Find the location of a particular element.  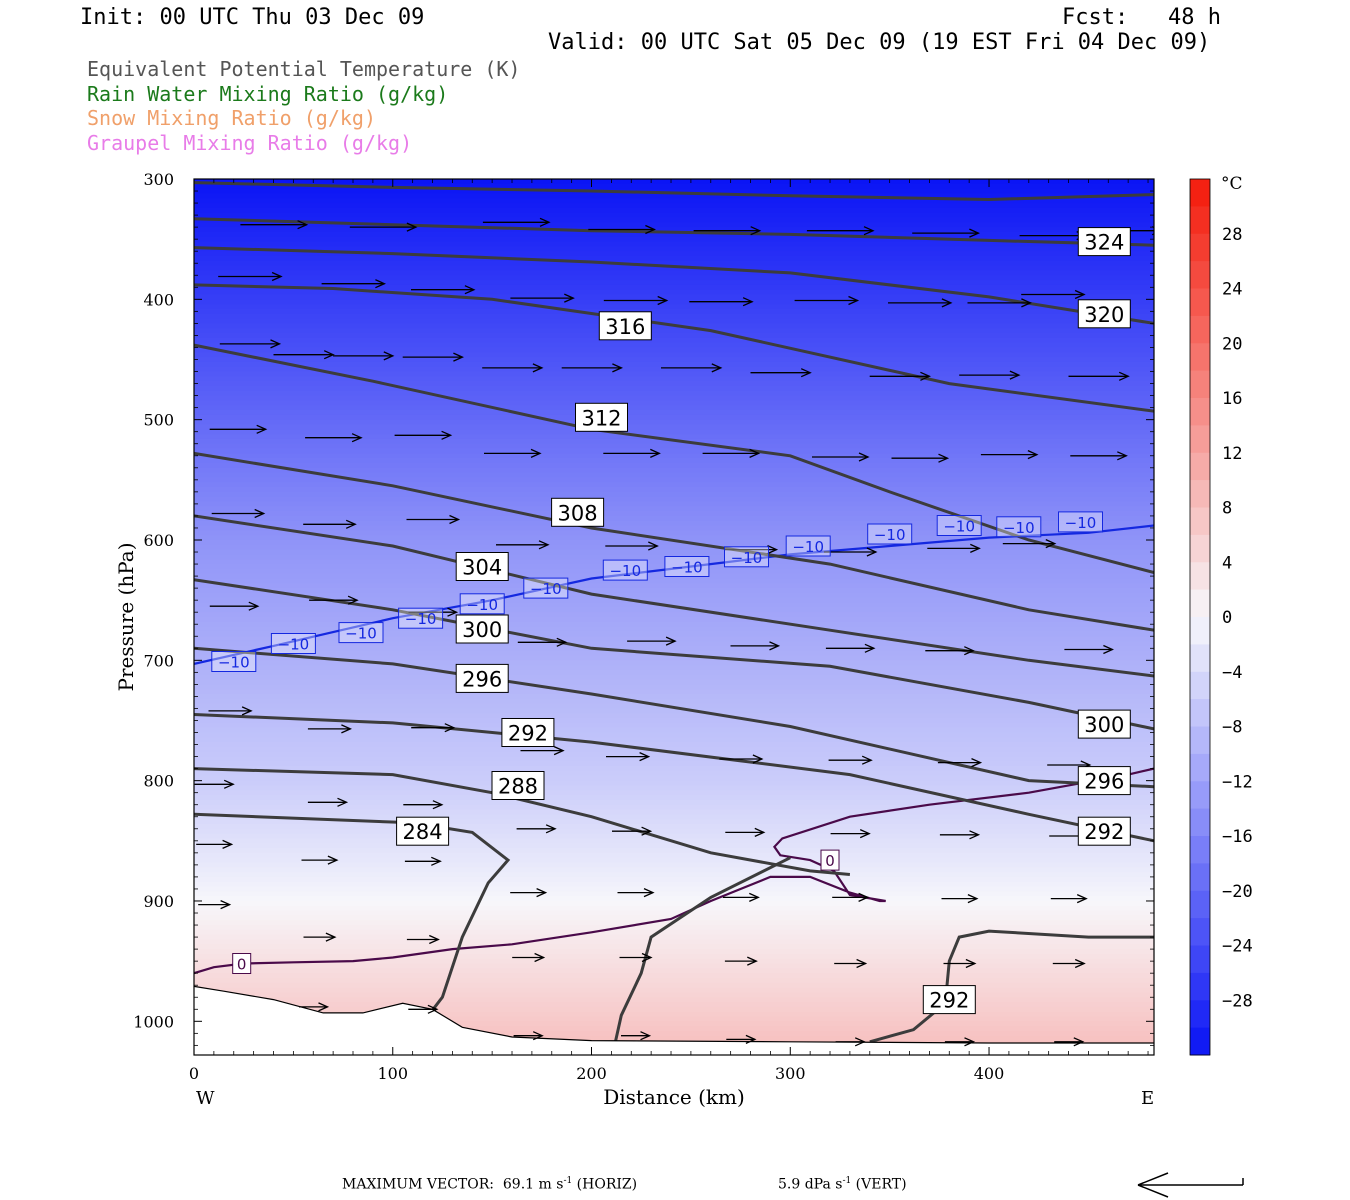

colorbar-tick-label: −28 is located at coordinates (1237, 1001).